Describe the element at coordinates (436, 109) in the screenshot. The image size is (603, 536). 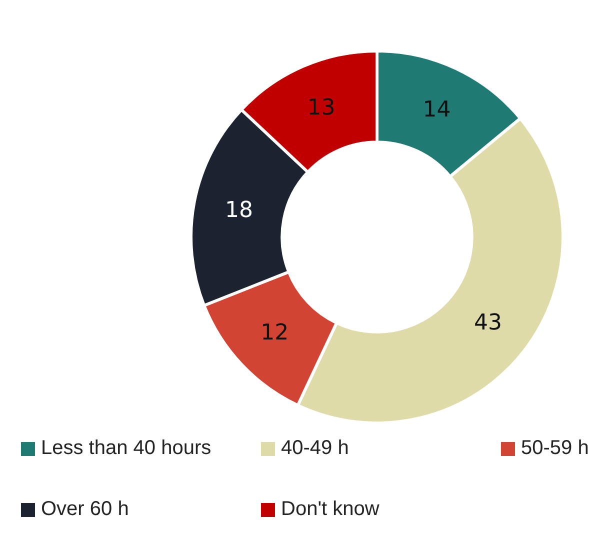
I see `data-label: 14` at that location.